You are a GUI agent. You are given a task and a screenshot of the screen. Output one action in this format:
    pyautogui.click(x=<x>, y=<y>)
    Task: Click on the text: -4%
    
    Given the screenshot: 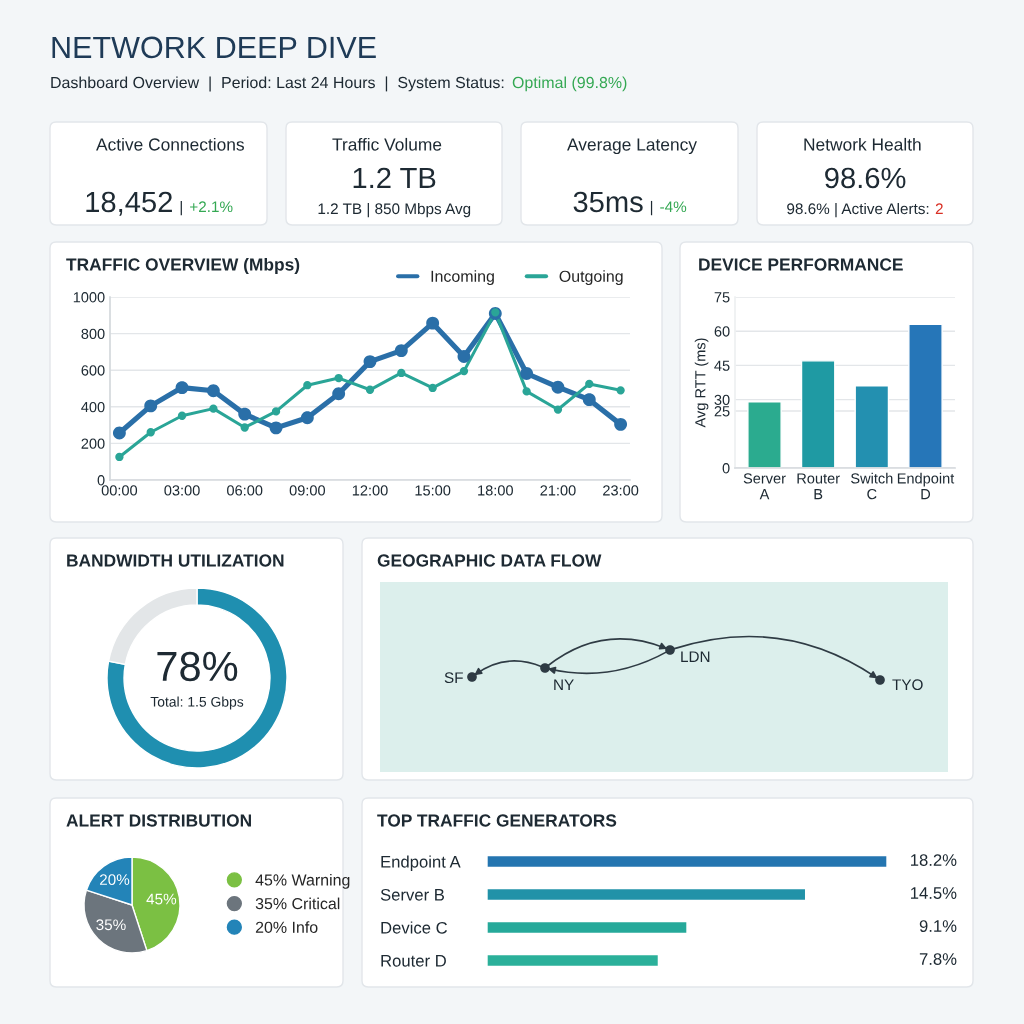 What is the action you would take?
    pyautogui.click(x=673, y=207)
    